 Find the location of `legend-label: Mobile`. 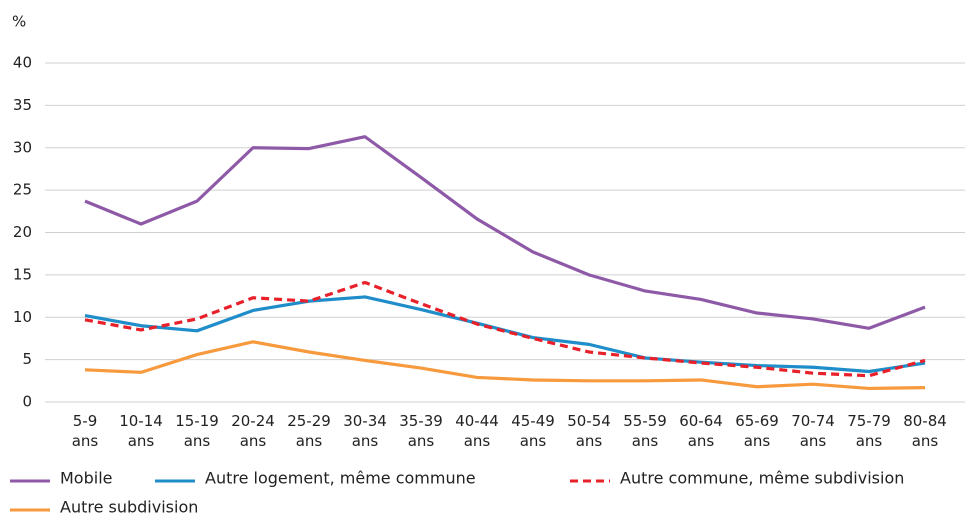

legend-label: Mobile is located at coordinates (86, 478).